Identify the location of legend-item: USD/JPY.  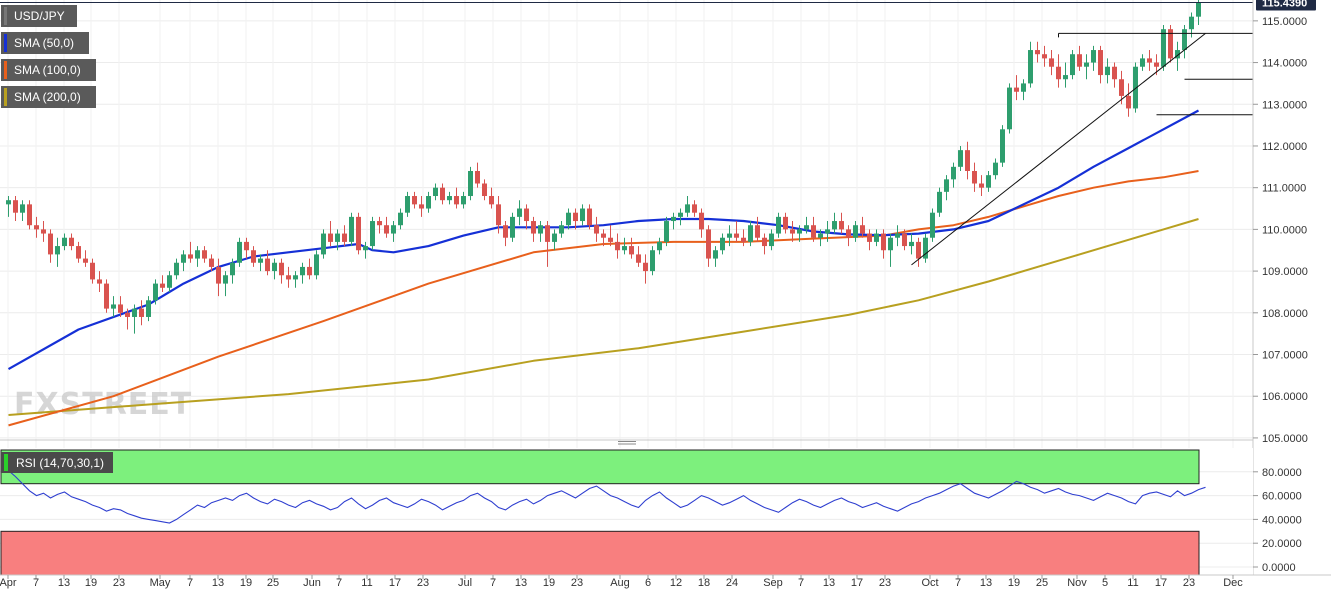
(39, 16).